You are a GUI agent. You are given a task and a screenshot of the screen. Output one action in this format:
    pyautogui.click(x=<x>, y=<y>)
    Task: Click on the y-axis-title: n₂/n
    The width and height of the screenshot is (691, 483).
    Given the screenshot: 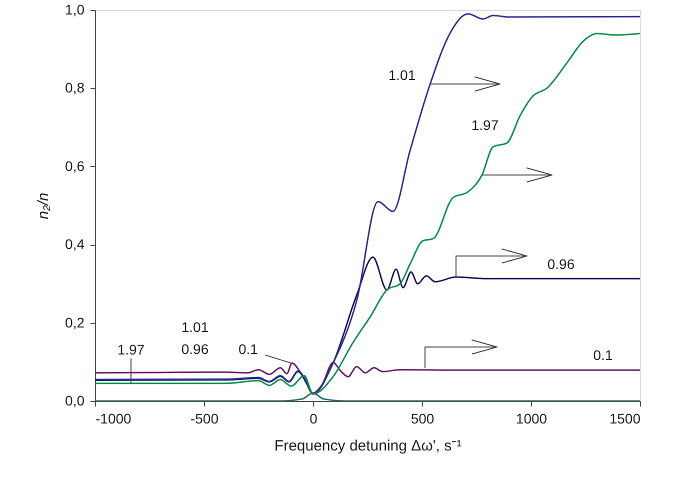 What is the action you would take?
    pyautogui.click(x=43, y=206)
    